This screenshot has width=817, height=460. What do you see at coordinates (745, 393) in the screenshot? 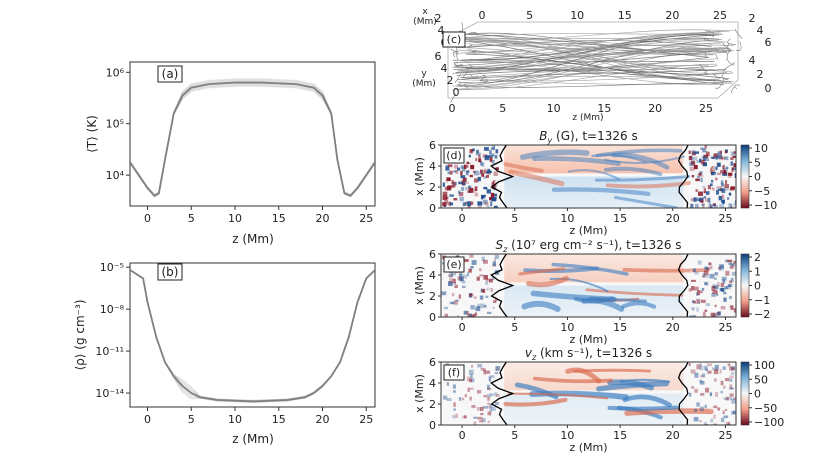
I see `panel-f-colorbar` at bounding box center [745, 393].